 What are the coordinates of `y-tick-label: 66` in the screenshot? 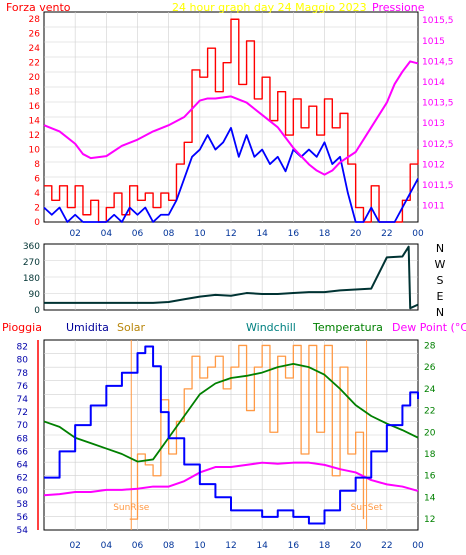 It's located at (23, 452).